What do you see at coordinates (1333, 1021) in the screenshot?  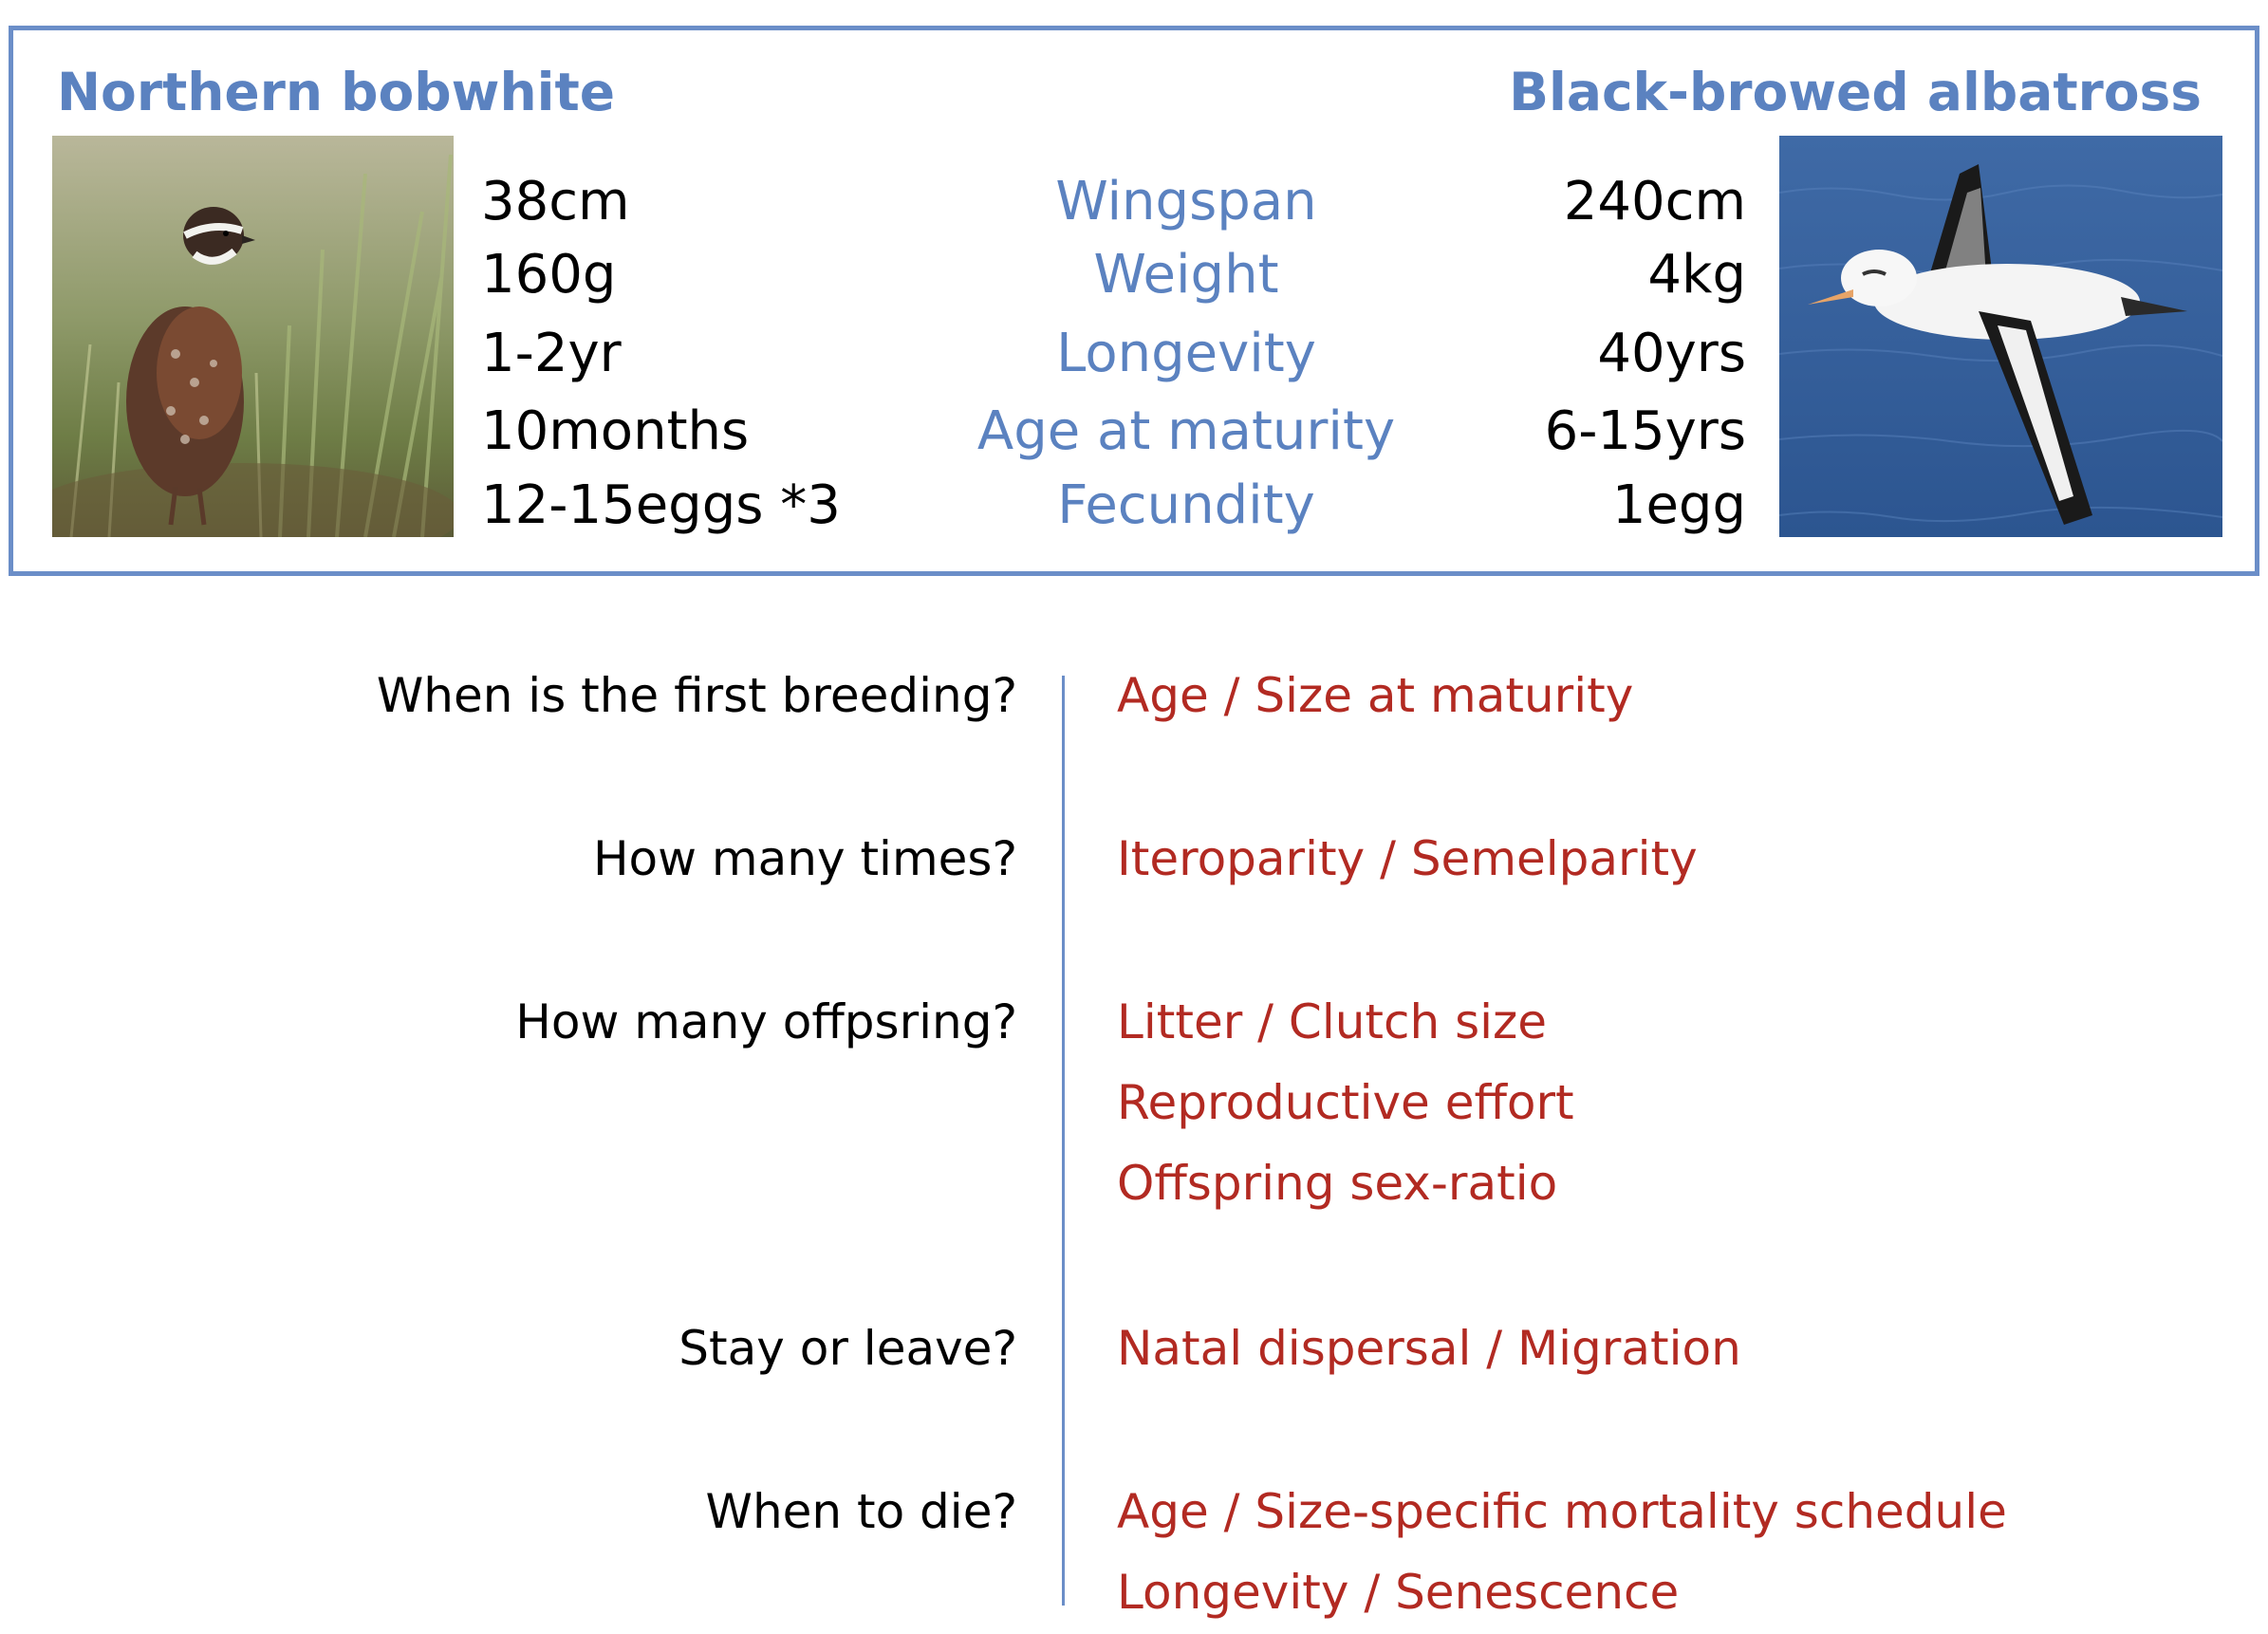 I see `answer-clutch-size: Litter / Clutch size` at bounding box center [1333, 1021].